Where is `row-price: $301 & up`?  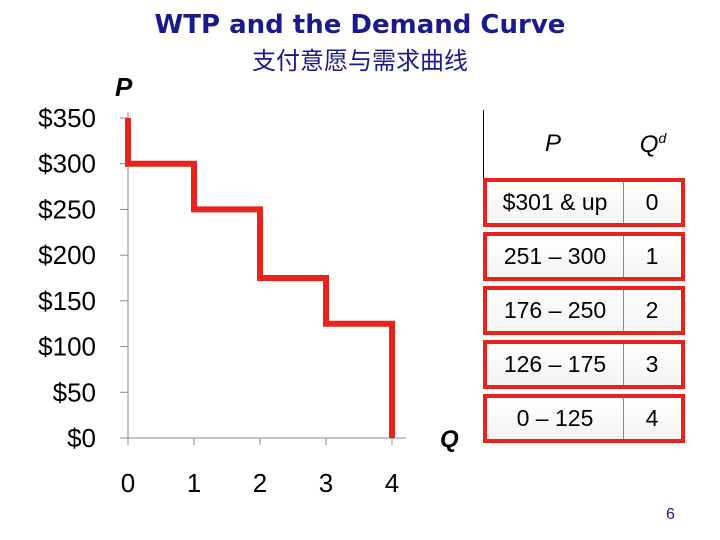 row-price: $301 & up is located at coordinates (555, 202).